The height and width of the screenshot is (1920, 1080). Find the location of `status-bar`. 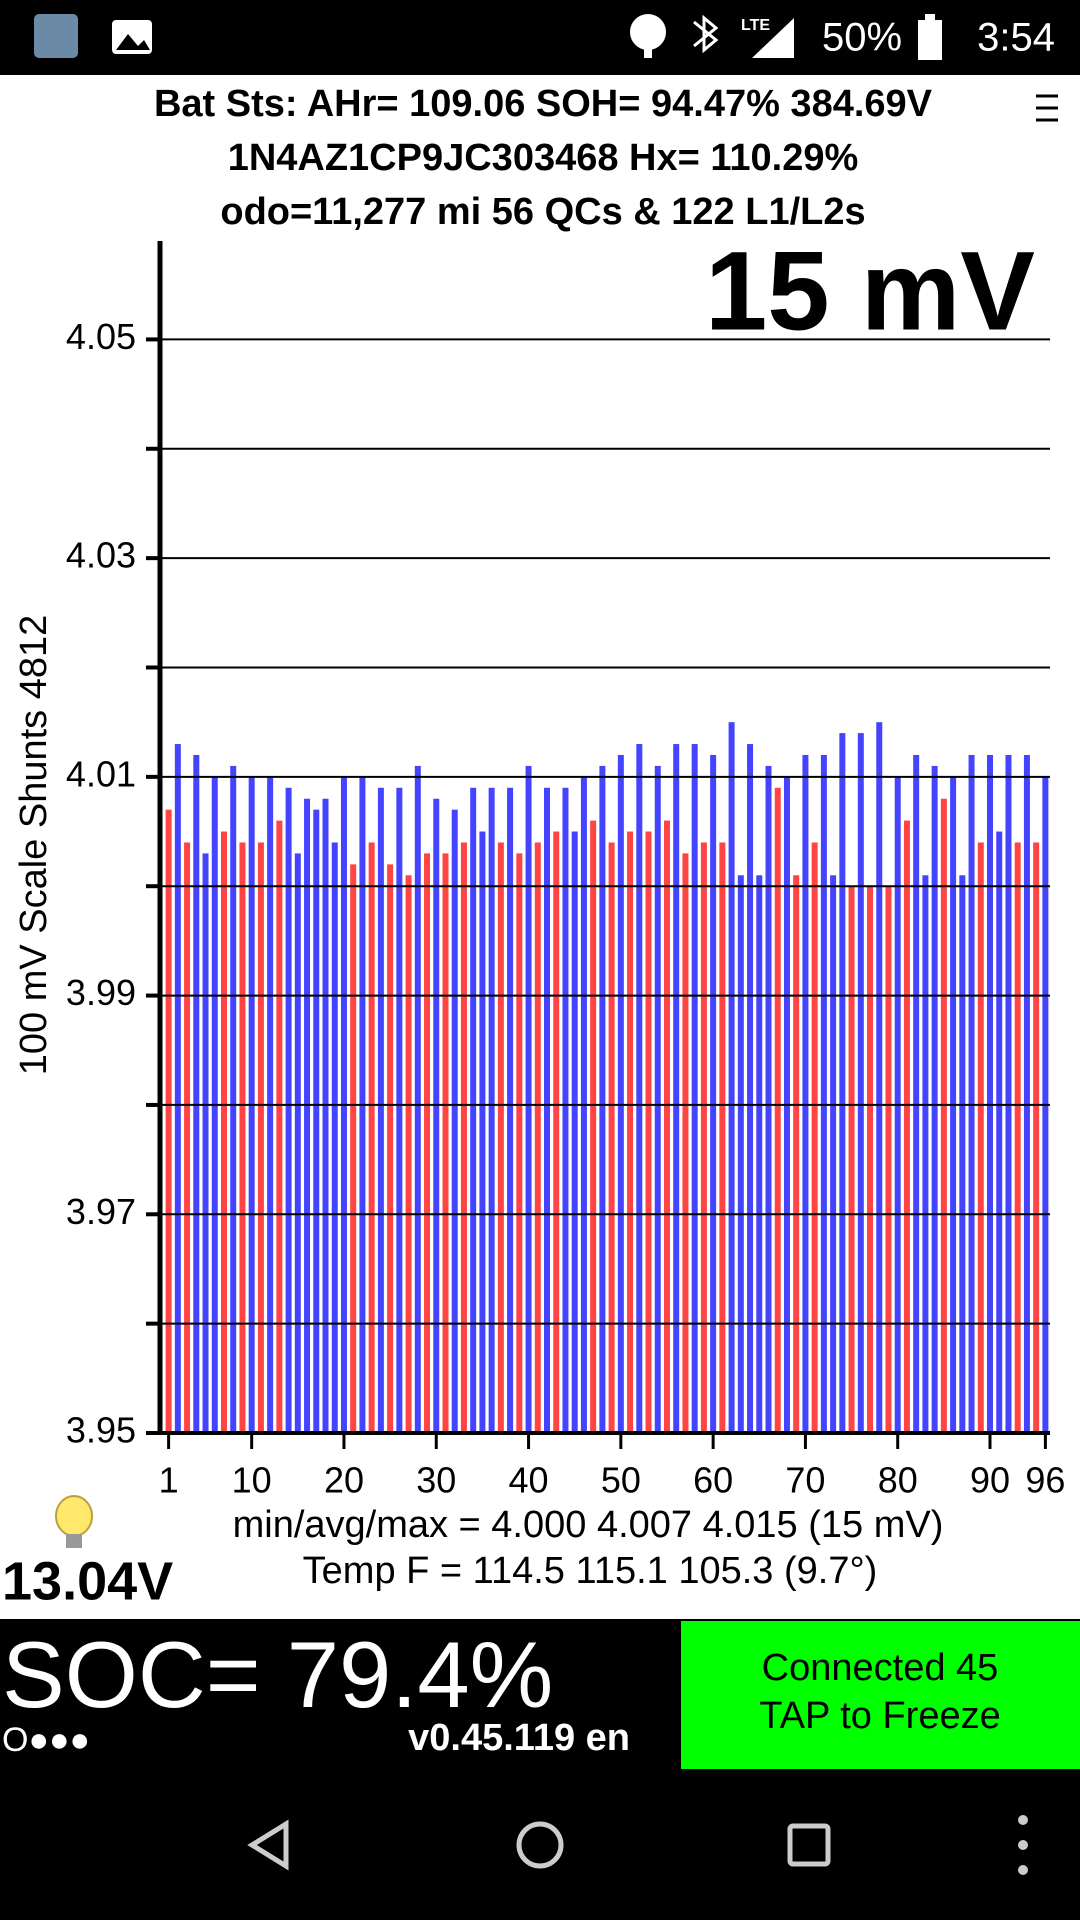

status-bar is located at coordinates (540, 37).